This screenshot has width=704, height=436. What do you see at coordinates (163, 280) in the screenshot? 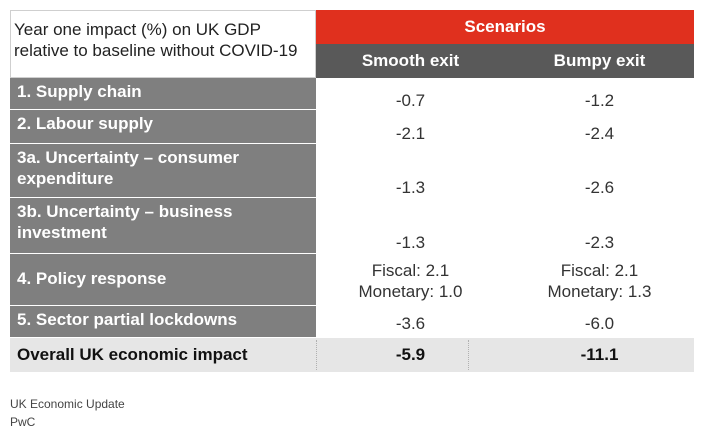
I see `row-label-policy-response: 4. Policy response` at bounding box center [163, 280].